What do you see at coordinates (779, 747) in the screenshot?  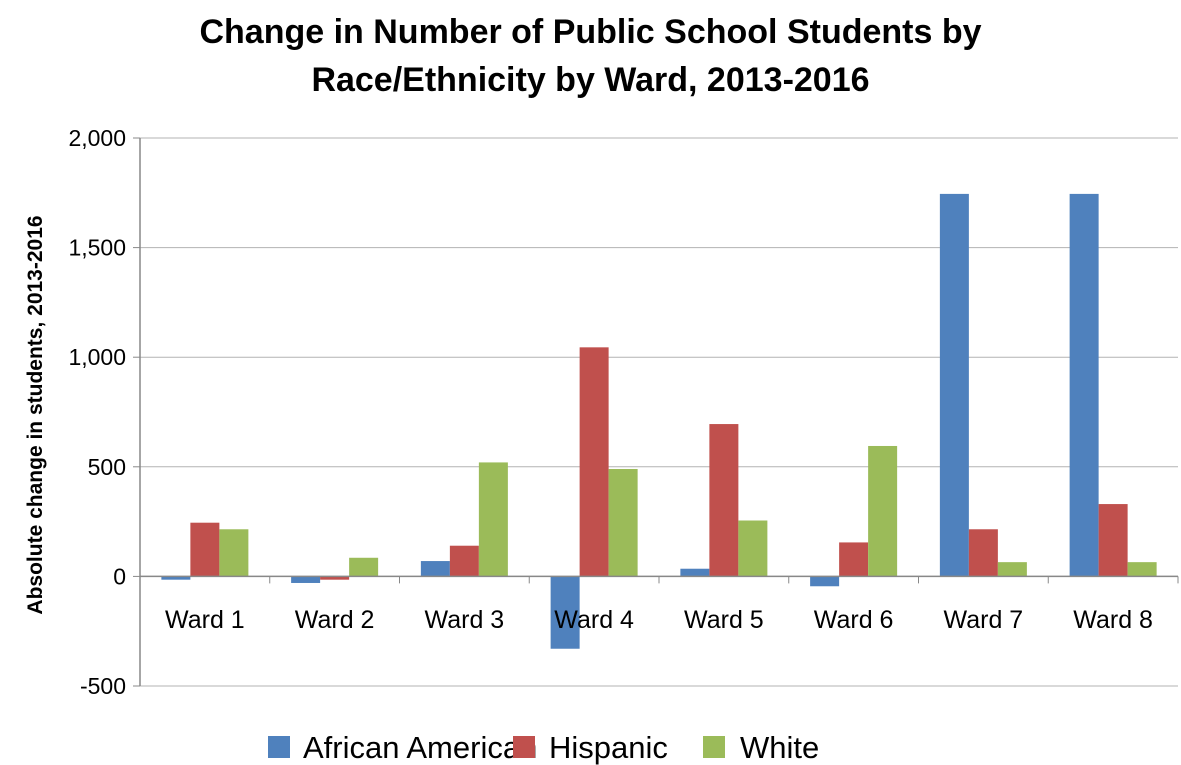 I see `legend-label: White` at bounding box center [779, 747].